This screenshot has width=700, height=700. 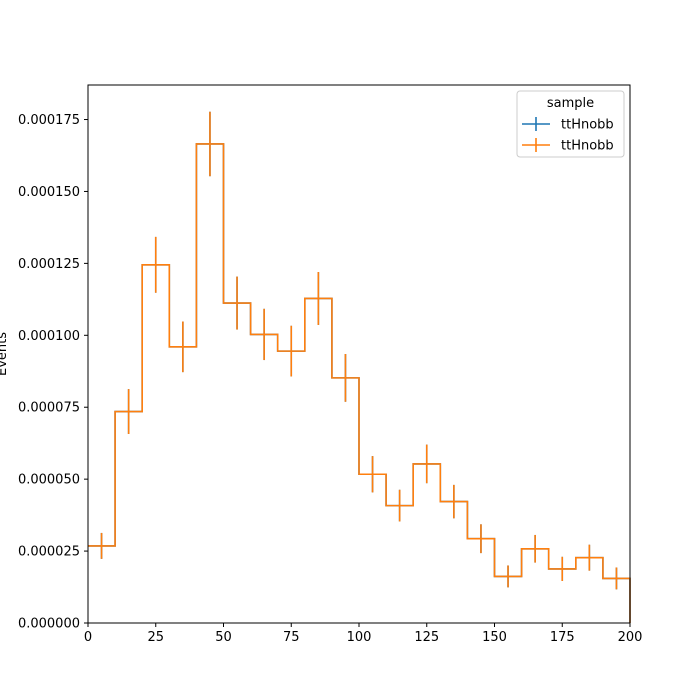 I want to click on x-axis: 0 25 50 75 100 125 150 175 200, so click(x=363, y=634).